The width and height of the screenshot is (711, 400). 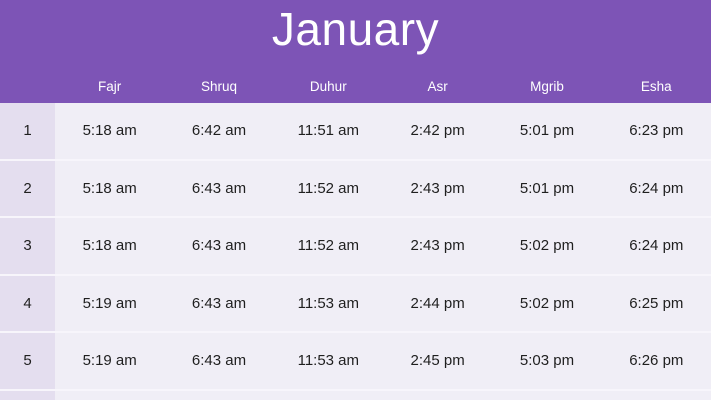 I want to click on time-cell: 6:26 pm, so click(x=656, y=361).